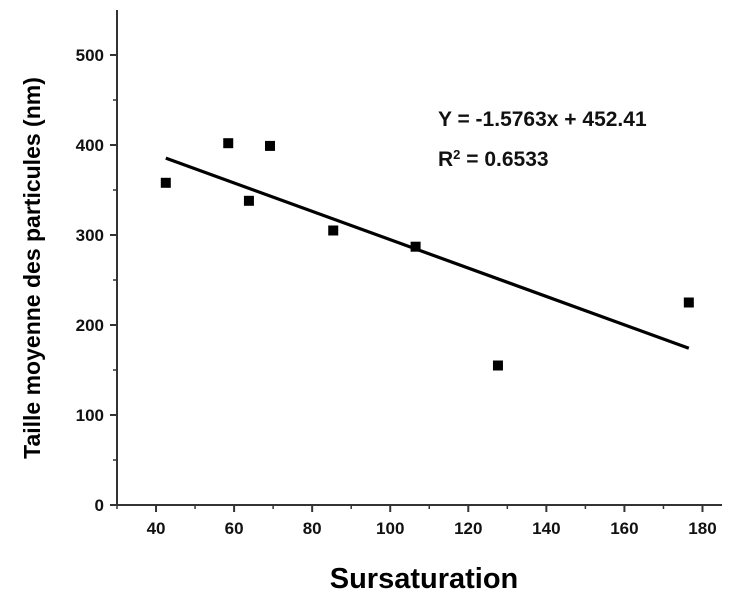  I want to click on y-tick-label: 300, so click(90, 235).